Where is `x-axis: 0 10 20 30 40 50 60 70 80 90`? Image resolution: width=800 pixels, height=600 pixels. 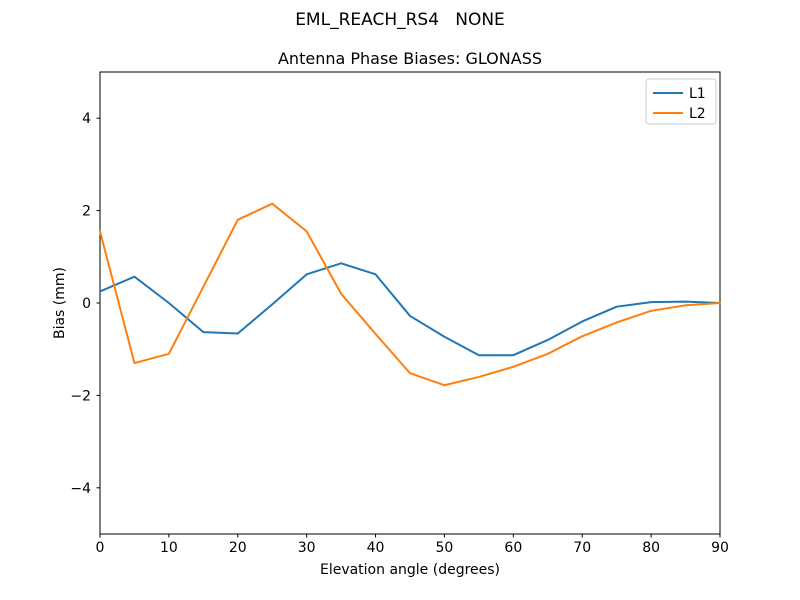 x-axis: 0 10 20 30 40 50 60 70 80 90 is located at coordinates (412, 545).